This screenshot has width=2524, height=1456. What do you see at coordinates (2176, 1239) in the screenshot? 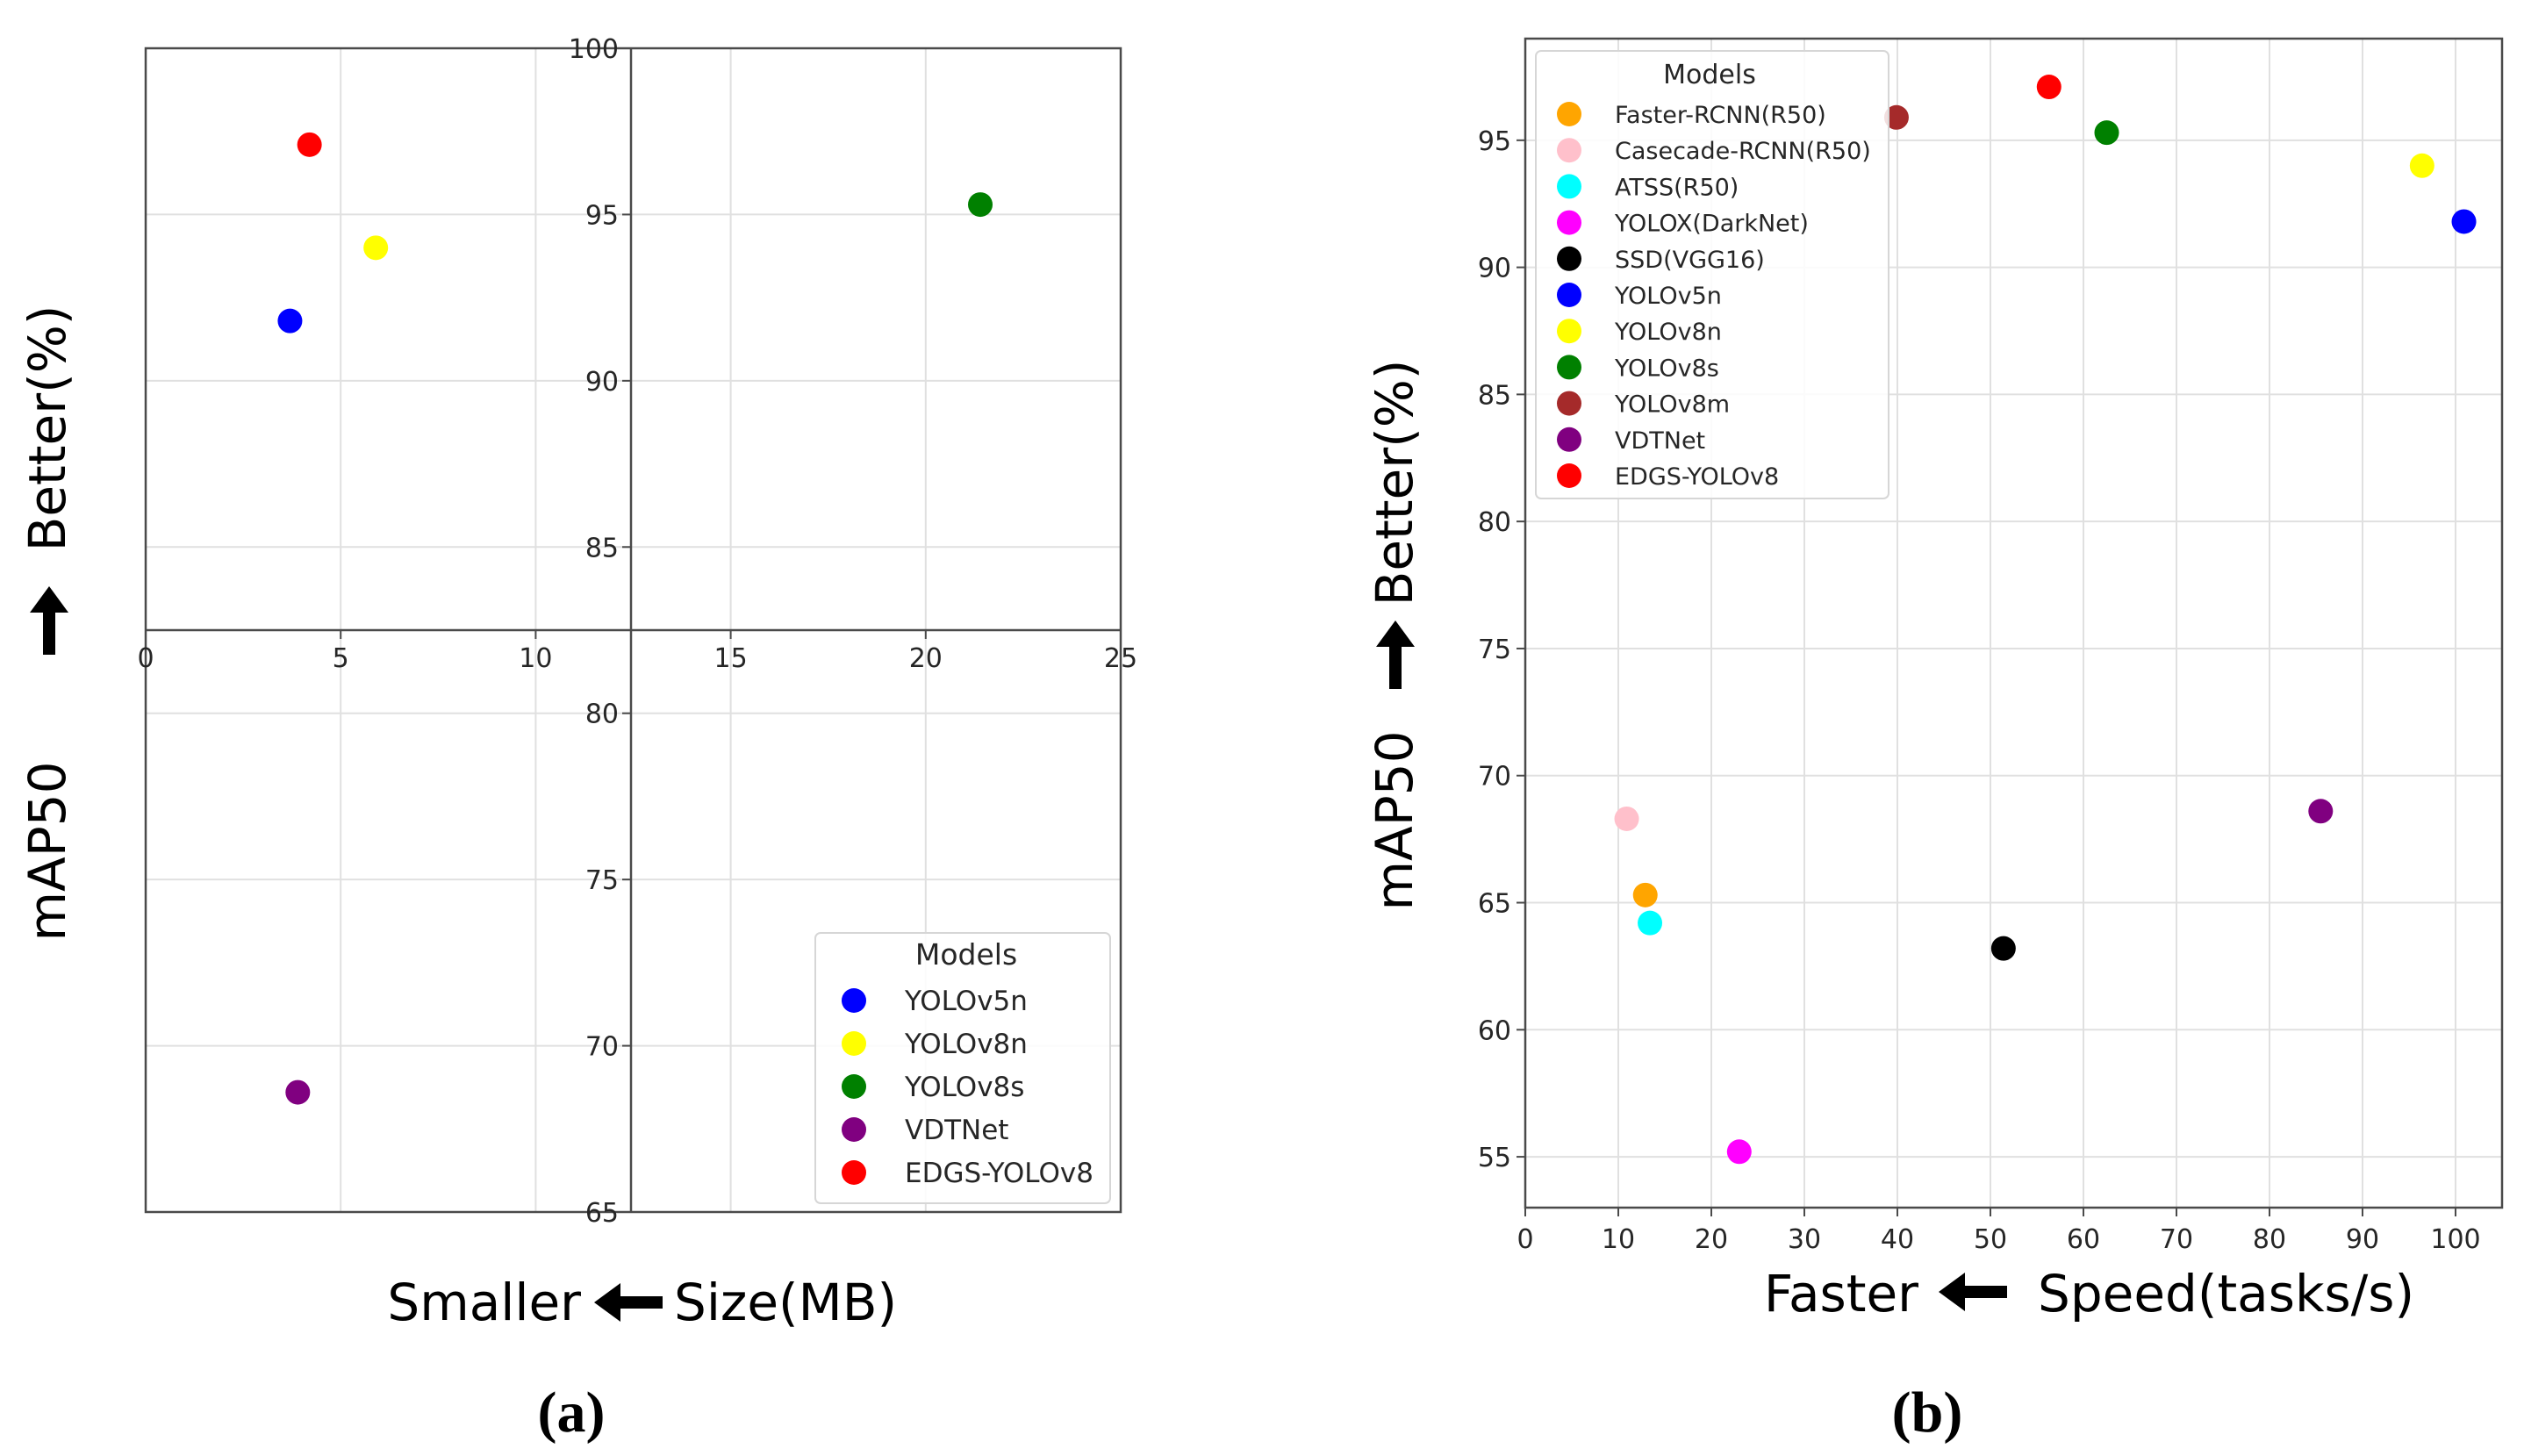
I see `x-tick-label-b: 70` at bounding box center [2176, 1239].